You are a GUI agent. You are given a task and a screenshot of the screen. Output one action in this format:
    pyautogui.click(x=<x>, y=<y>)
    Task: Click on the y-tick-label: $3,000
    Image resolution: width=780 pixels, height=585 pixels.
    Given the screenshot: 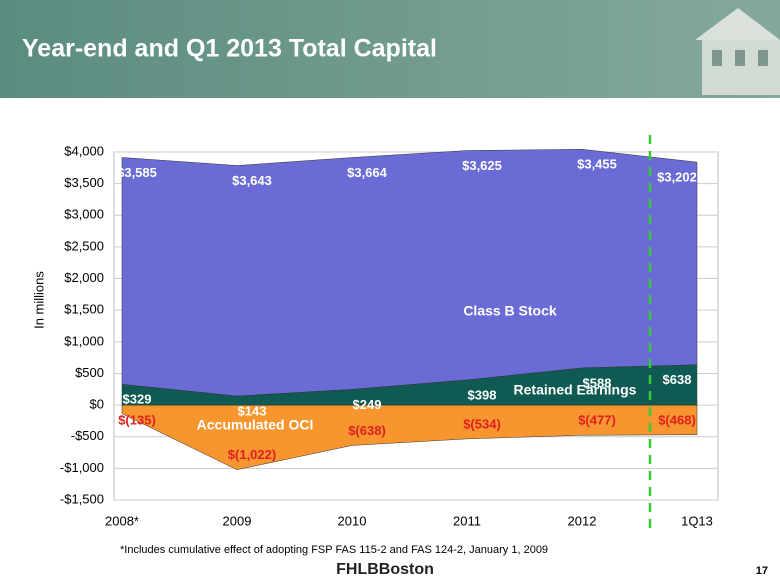 What is the action you would take?
    pyautogui.click(x=84, y=214)
    